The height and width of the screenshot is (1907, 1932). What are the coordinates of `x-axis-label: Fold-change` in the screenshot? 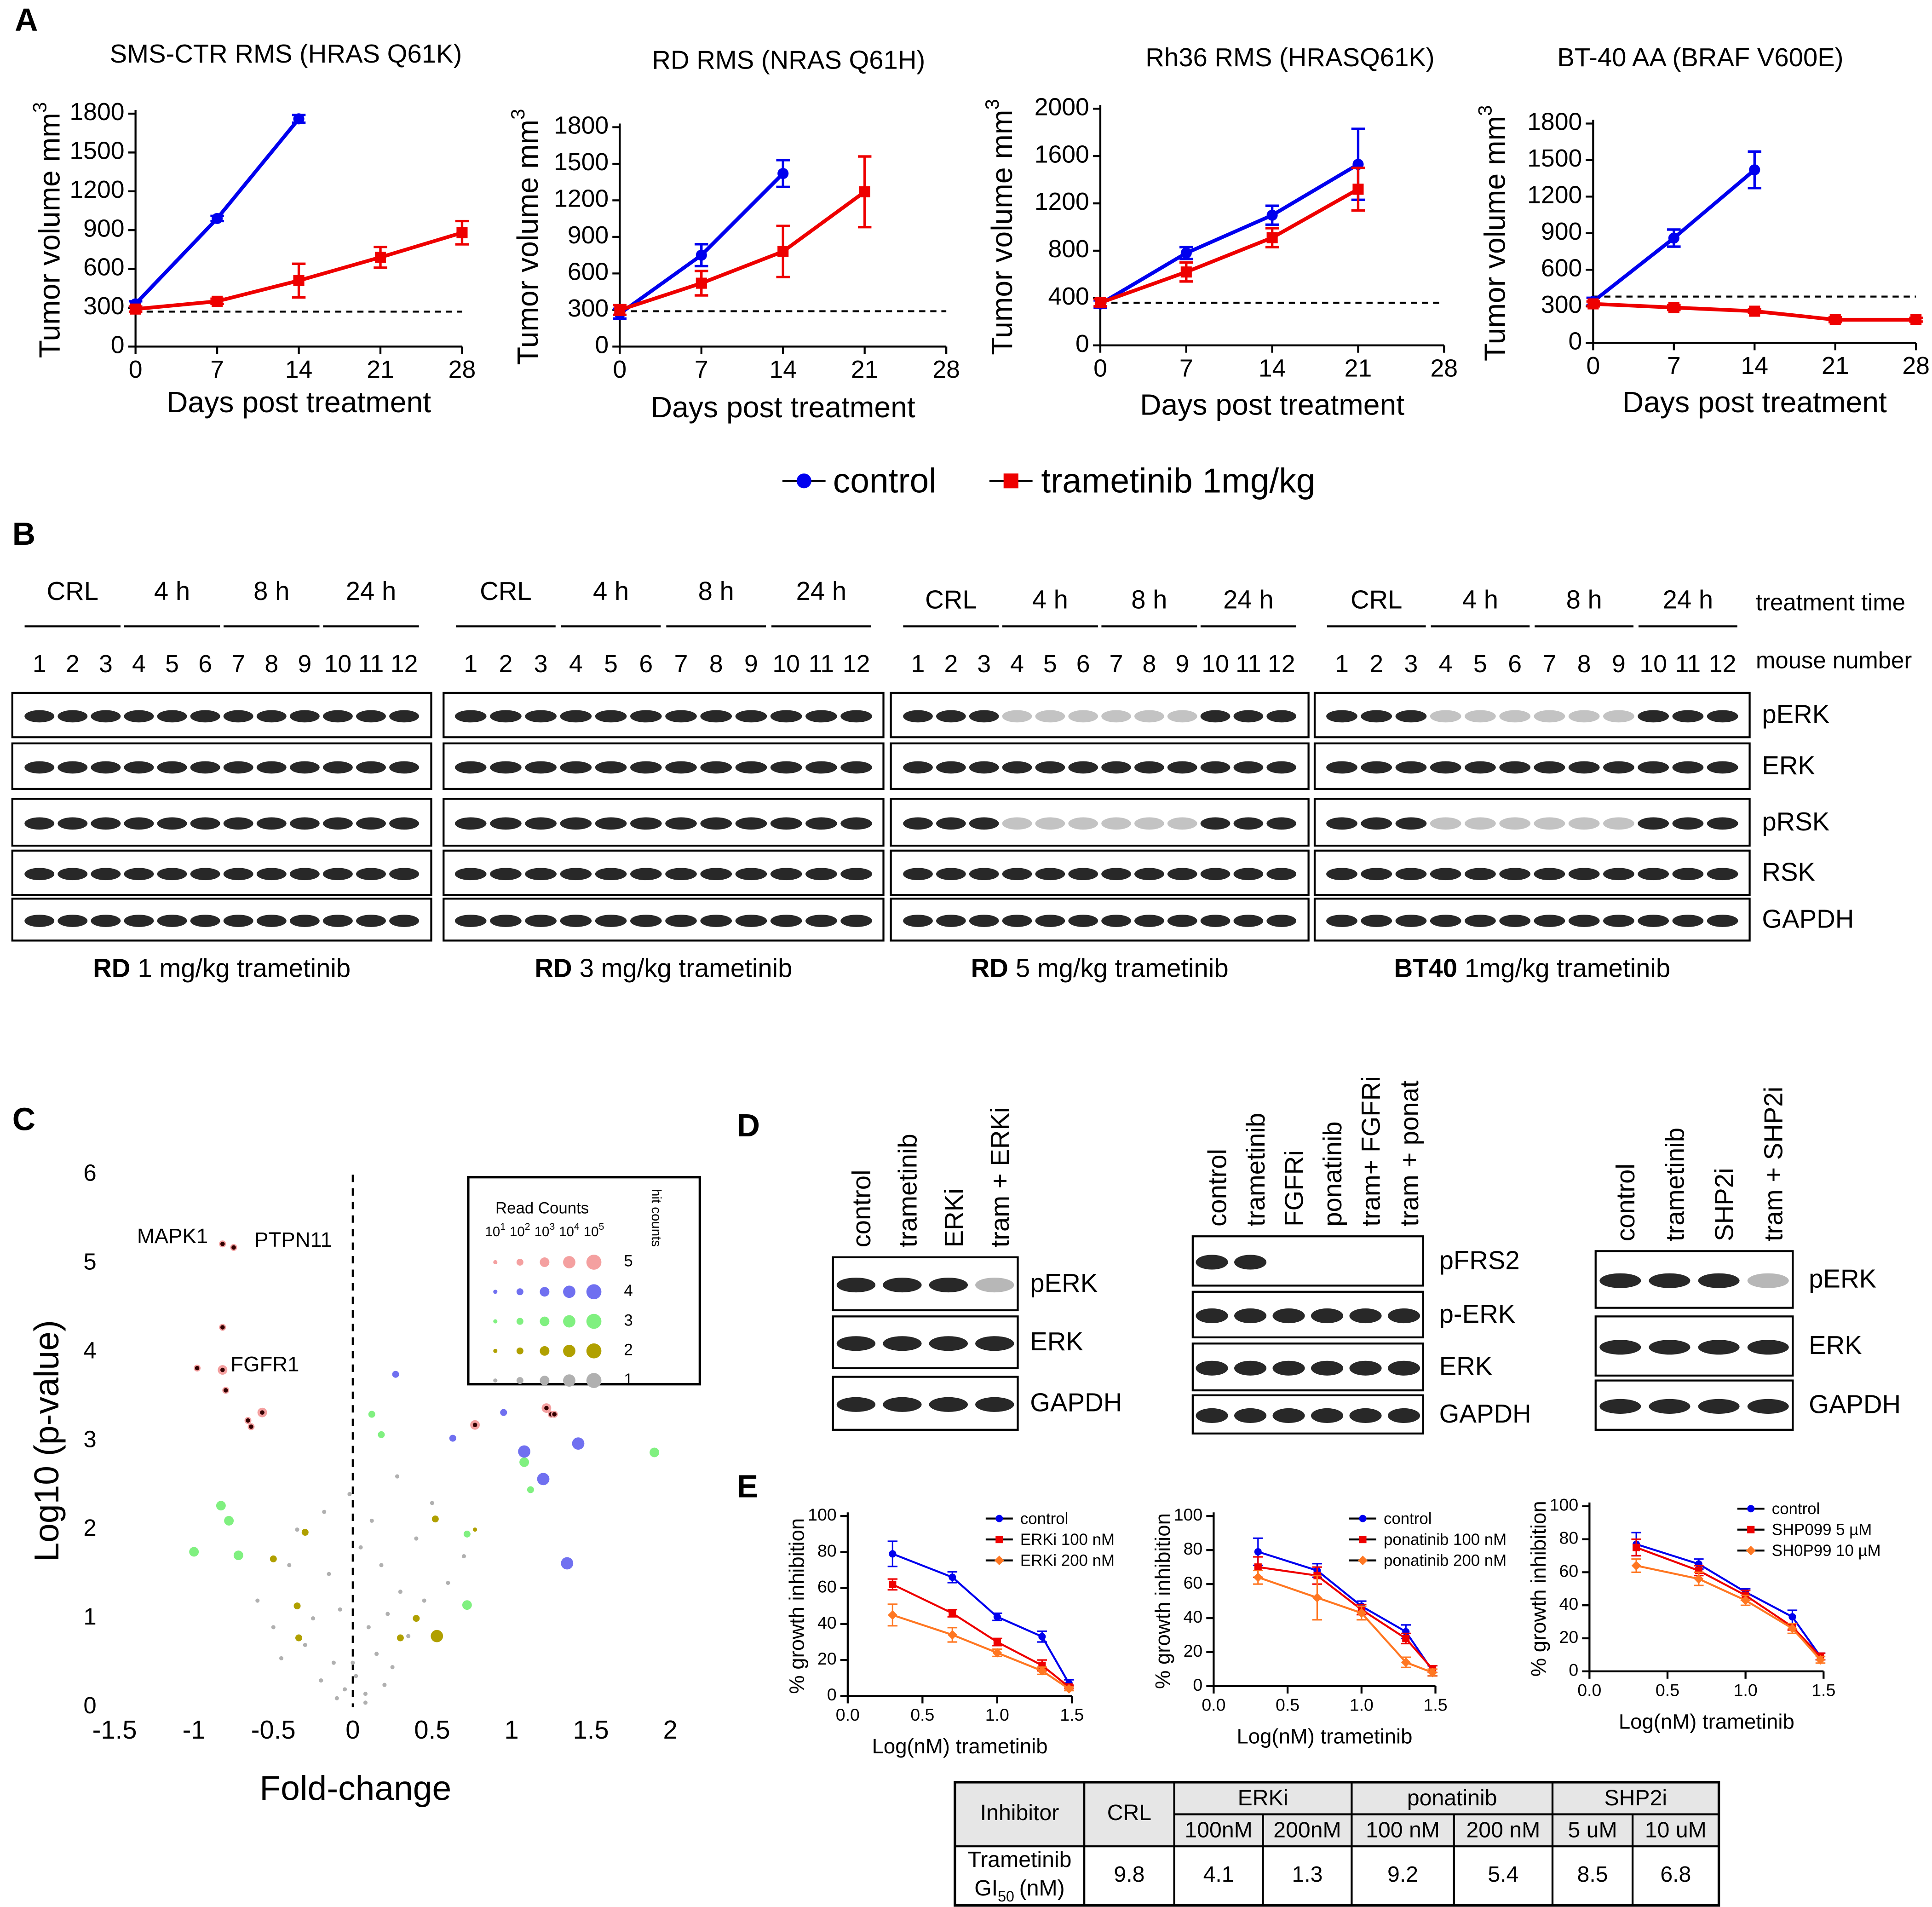 It's located at (355, 1788).